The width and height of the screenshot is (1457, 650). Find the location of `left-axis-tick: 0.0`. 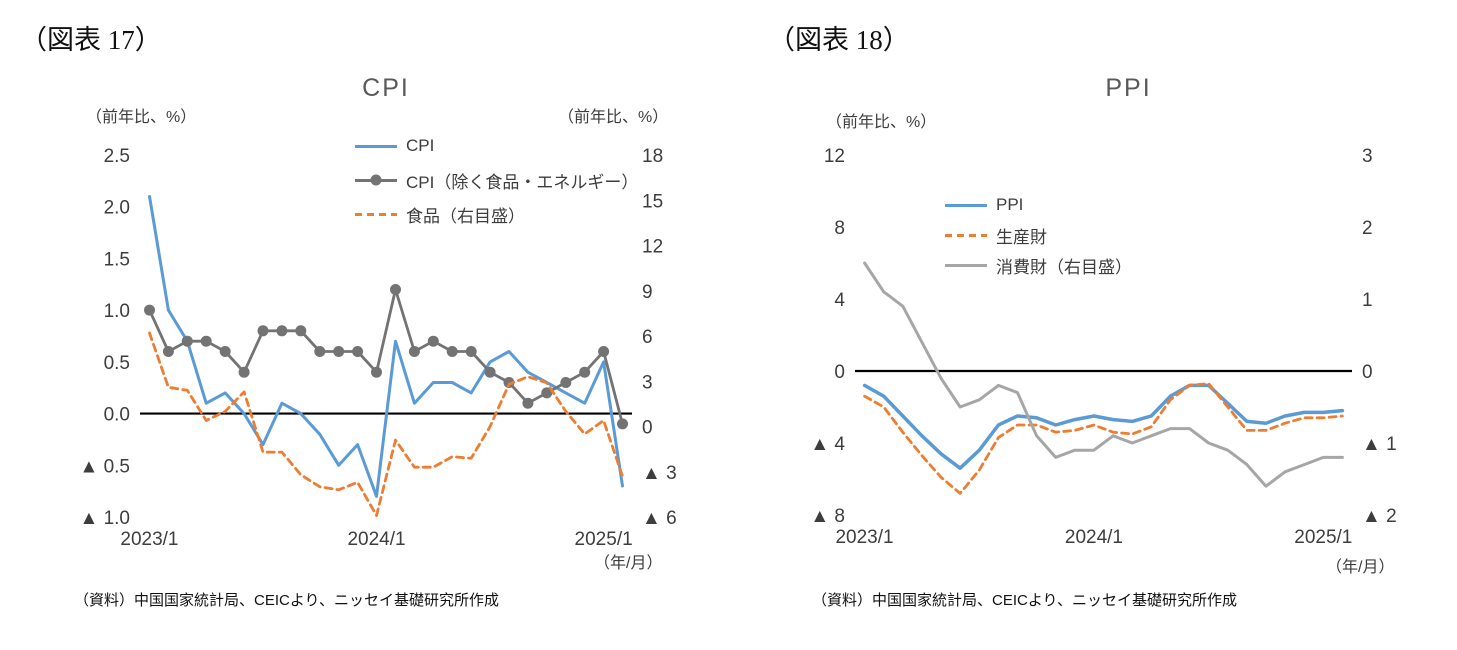

left-axis-tick: 0.0 is located at coordinates (117, 415).